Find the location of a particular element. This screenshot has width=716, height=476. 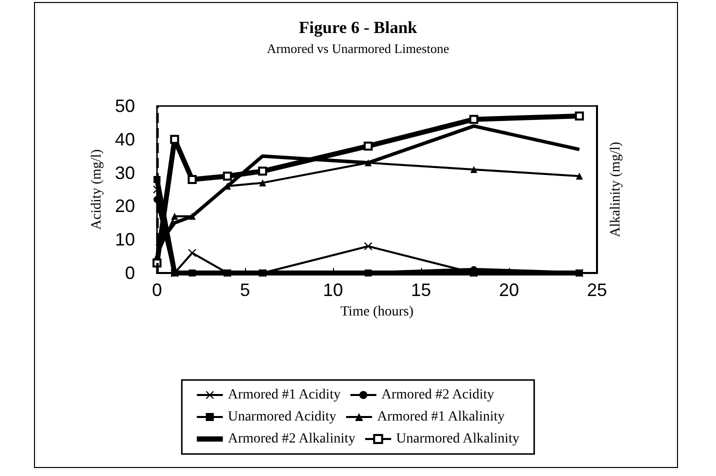

y-tick-label: 0 is located at coordinates (129, 273).